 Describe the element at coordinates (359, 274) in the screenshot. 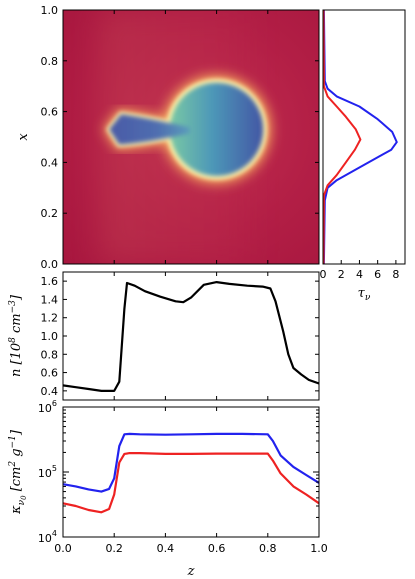

I see `tau-xtick-label: 4` at that location.